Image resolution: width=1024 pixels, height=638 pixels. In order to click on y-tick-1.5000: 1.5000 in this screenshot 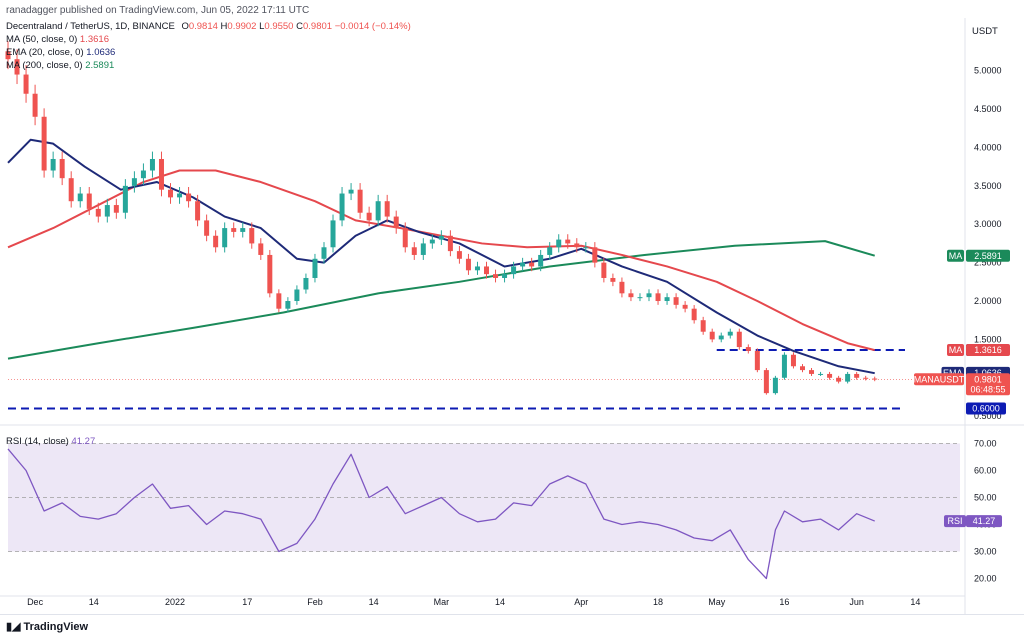, I will do `click(988, 339)`.